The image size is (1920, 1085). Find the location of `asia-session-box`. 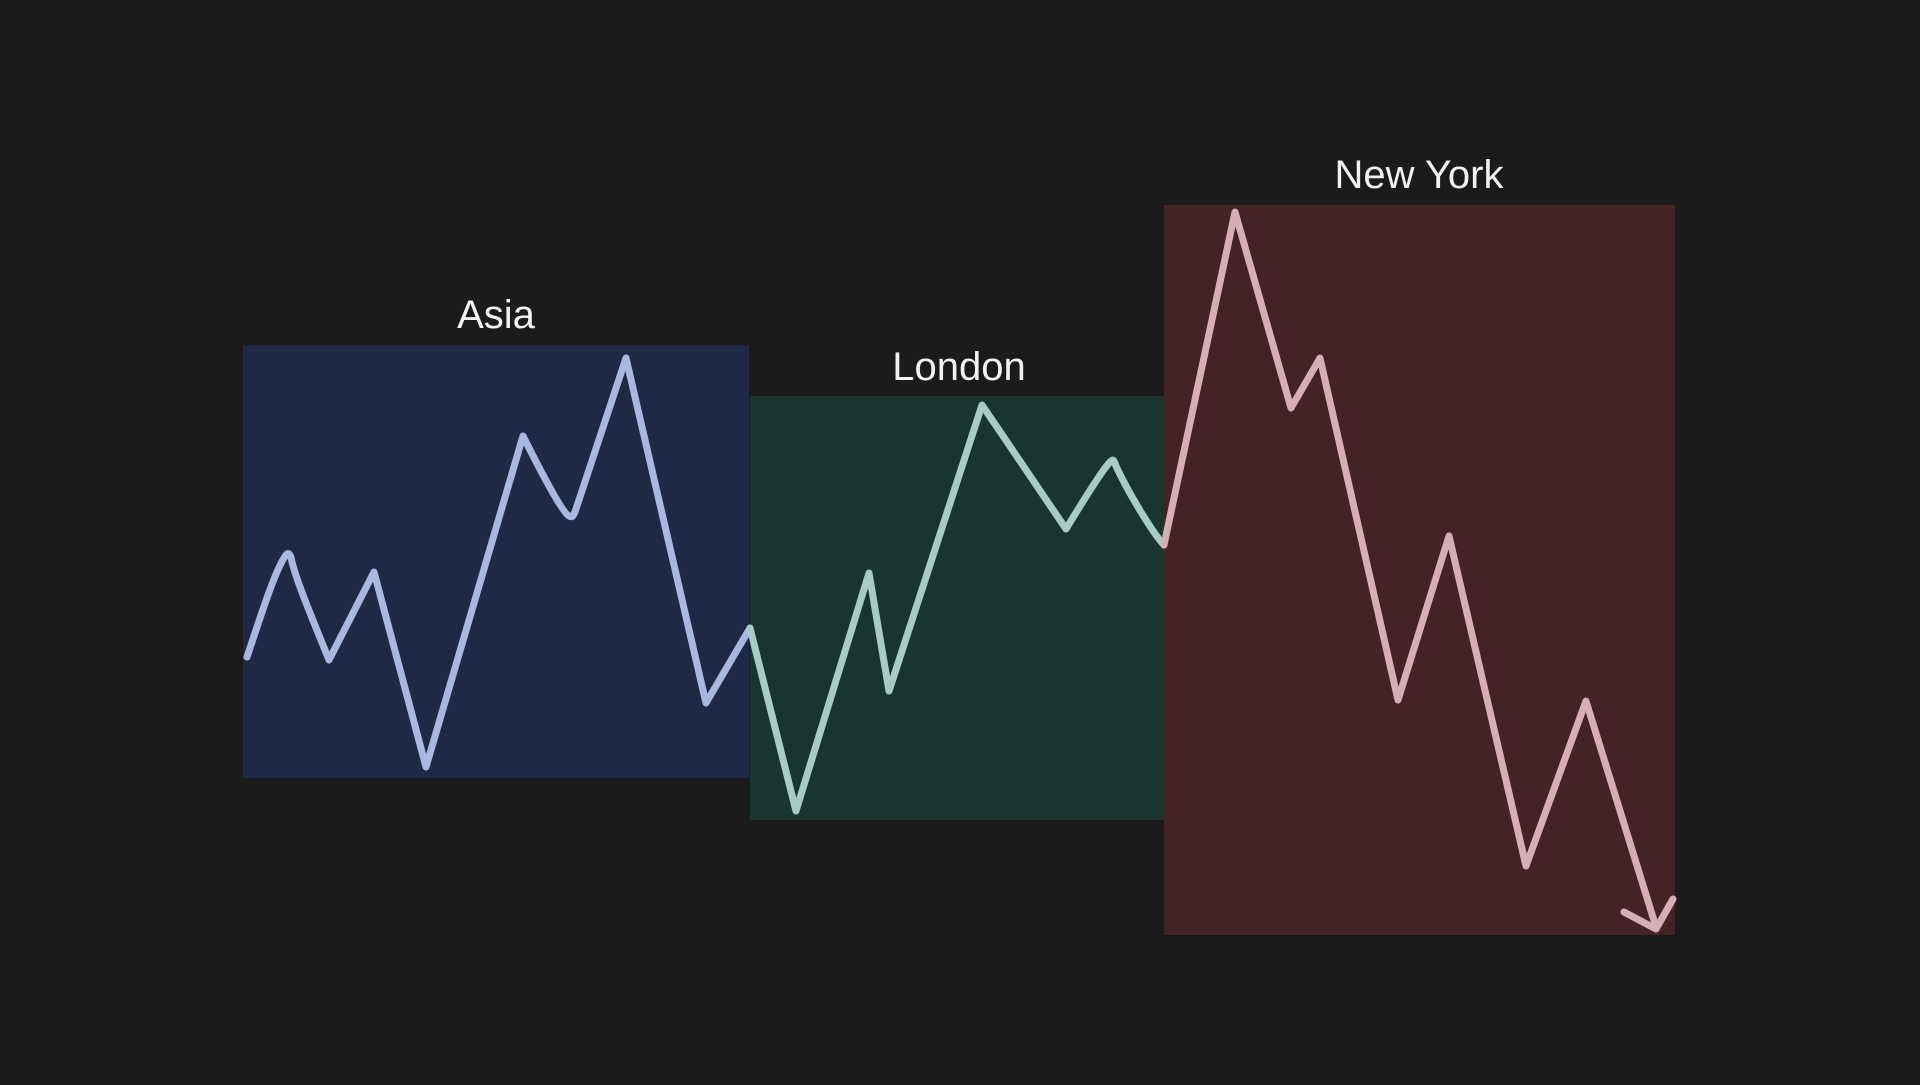

asia-session-box is located at coordinates (496, 561).